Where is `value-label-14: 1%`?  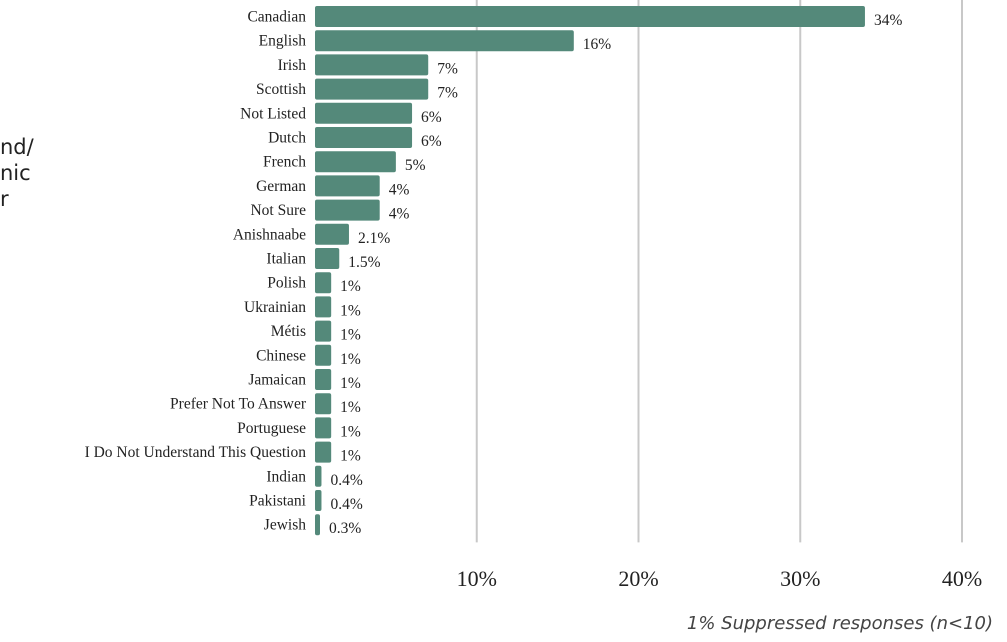
value-label-14: 1% is located at coordinates (350, 359).